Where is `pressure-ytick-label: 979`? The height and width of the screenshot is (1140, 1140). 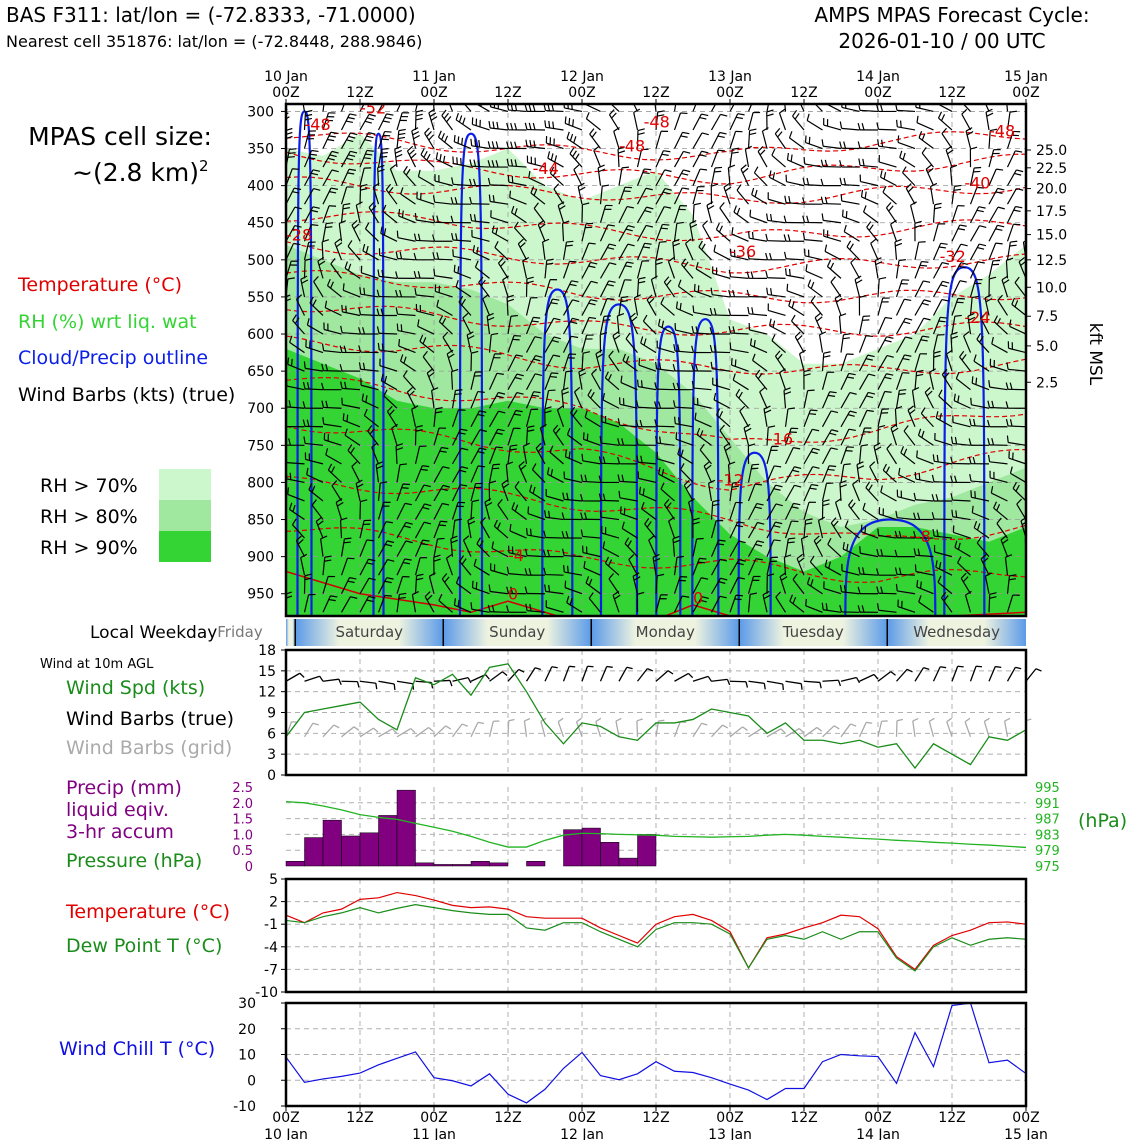
pressure-ytick-label: 979 is located at coordinates (1047, 851).